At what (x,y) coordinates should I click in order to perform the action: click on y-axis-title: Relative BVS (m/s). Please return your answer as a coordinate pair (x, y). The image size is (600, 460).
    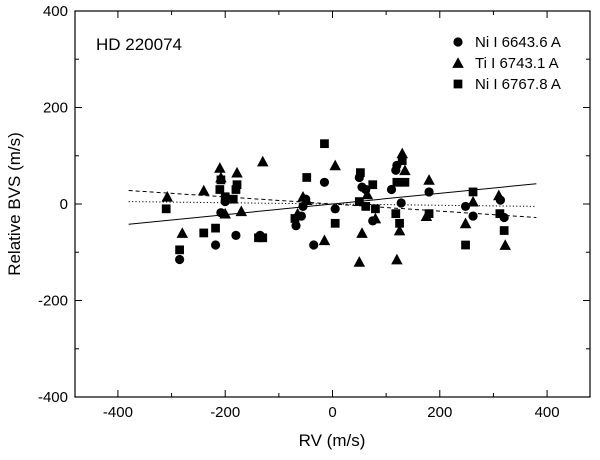
    Looking at the image, I should click on (14, 204).